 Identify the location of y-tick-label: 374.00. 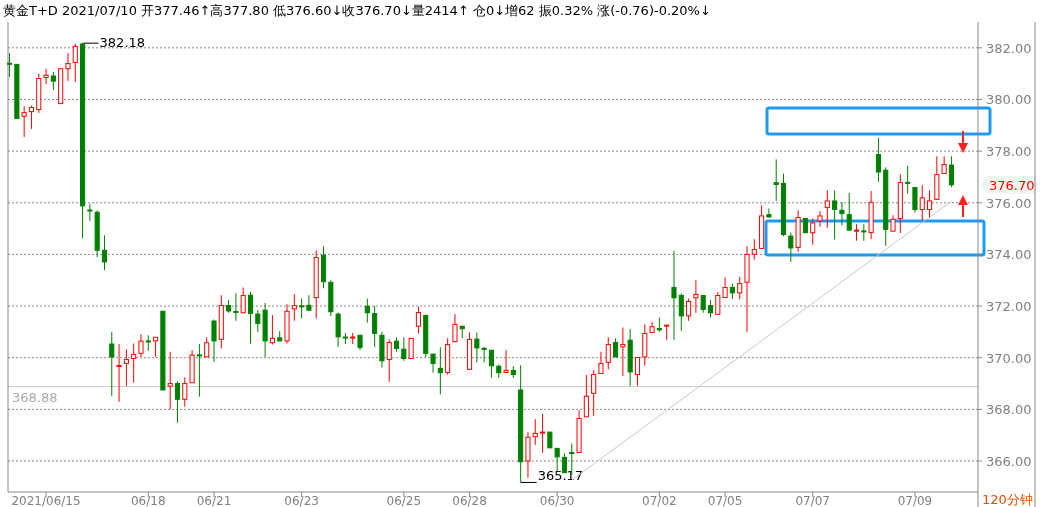
(1009, 255).